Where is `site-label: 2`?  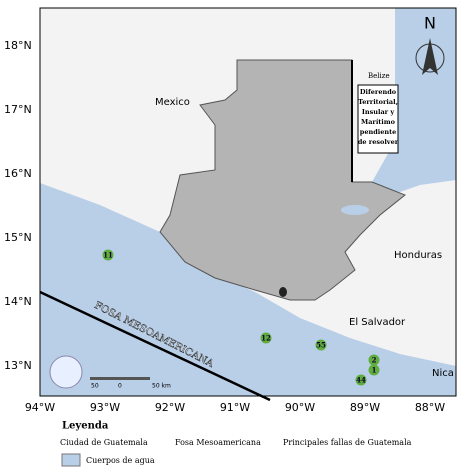 site-label: 2 is located at coordinates (374, 360).